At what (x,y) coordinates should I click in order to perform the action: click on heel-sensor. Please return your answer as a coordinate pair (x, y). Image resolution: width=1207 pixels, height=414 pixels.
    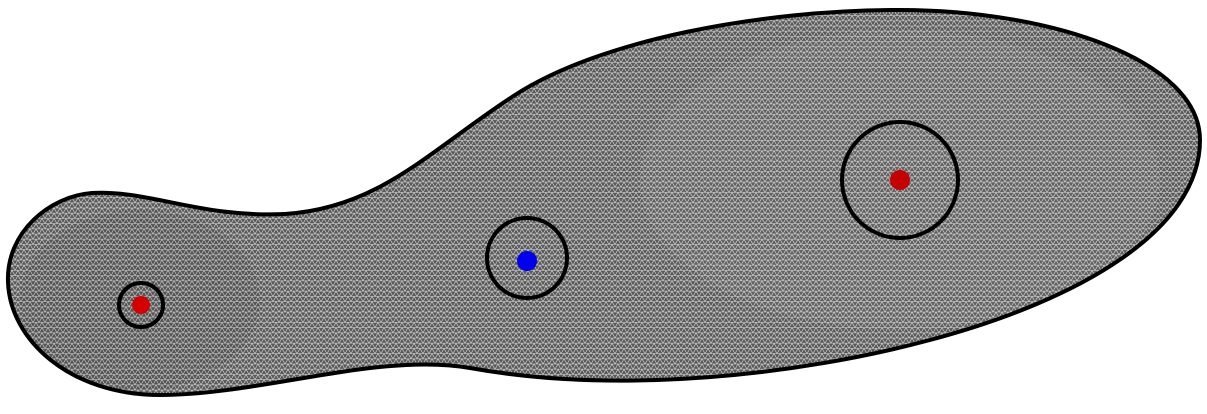
    Looking at the image, I should click on (141, 305).